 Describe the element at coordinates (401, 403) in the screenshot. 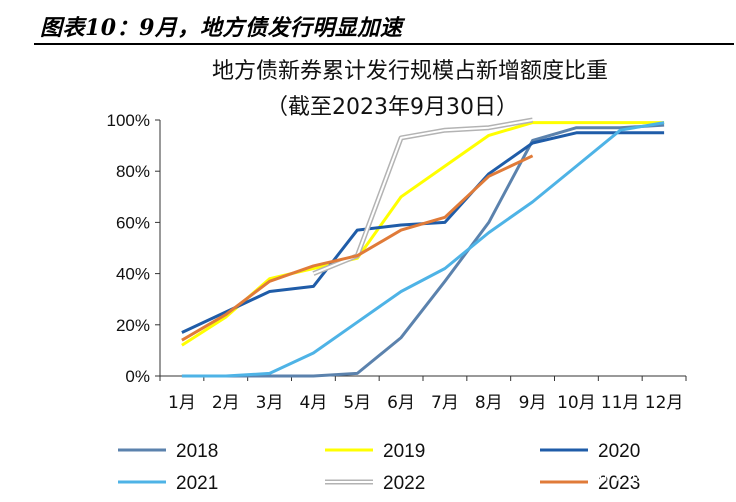

I see `x-tick-label: 6月` at that location.